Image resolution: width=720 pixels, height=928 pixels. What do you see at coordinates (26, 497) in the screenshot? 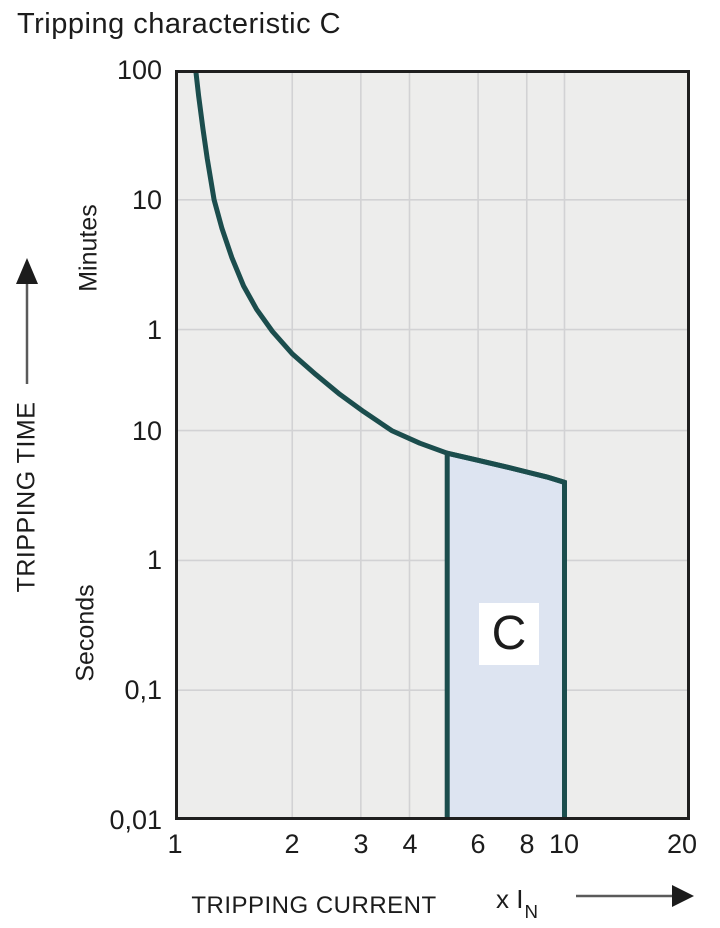
I see `y-axis-label: TRIPPING TIME` at bounding box center [26, 497].